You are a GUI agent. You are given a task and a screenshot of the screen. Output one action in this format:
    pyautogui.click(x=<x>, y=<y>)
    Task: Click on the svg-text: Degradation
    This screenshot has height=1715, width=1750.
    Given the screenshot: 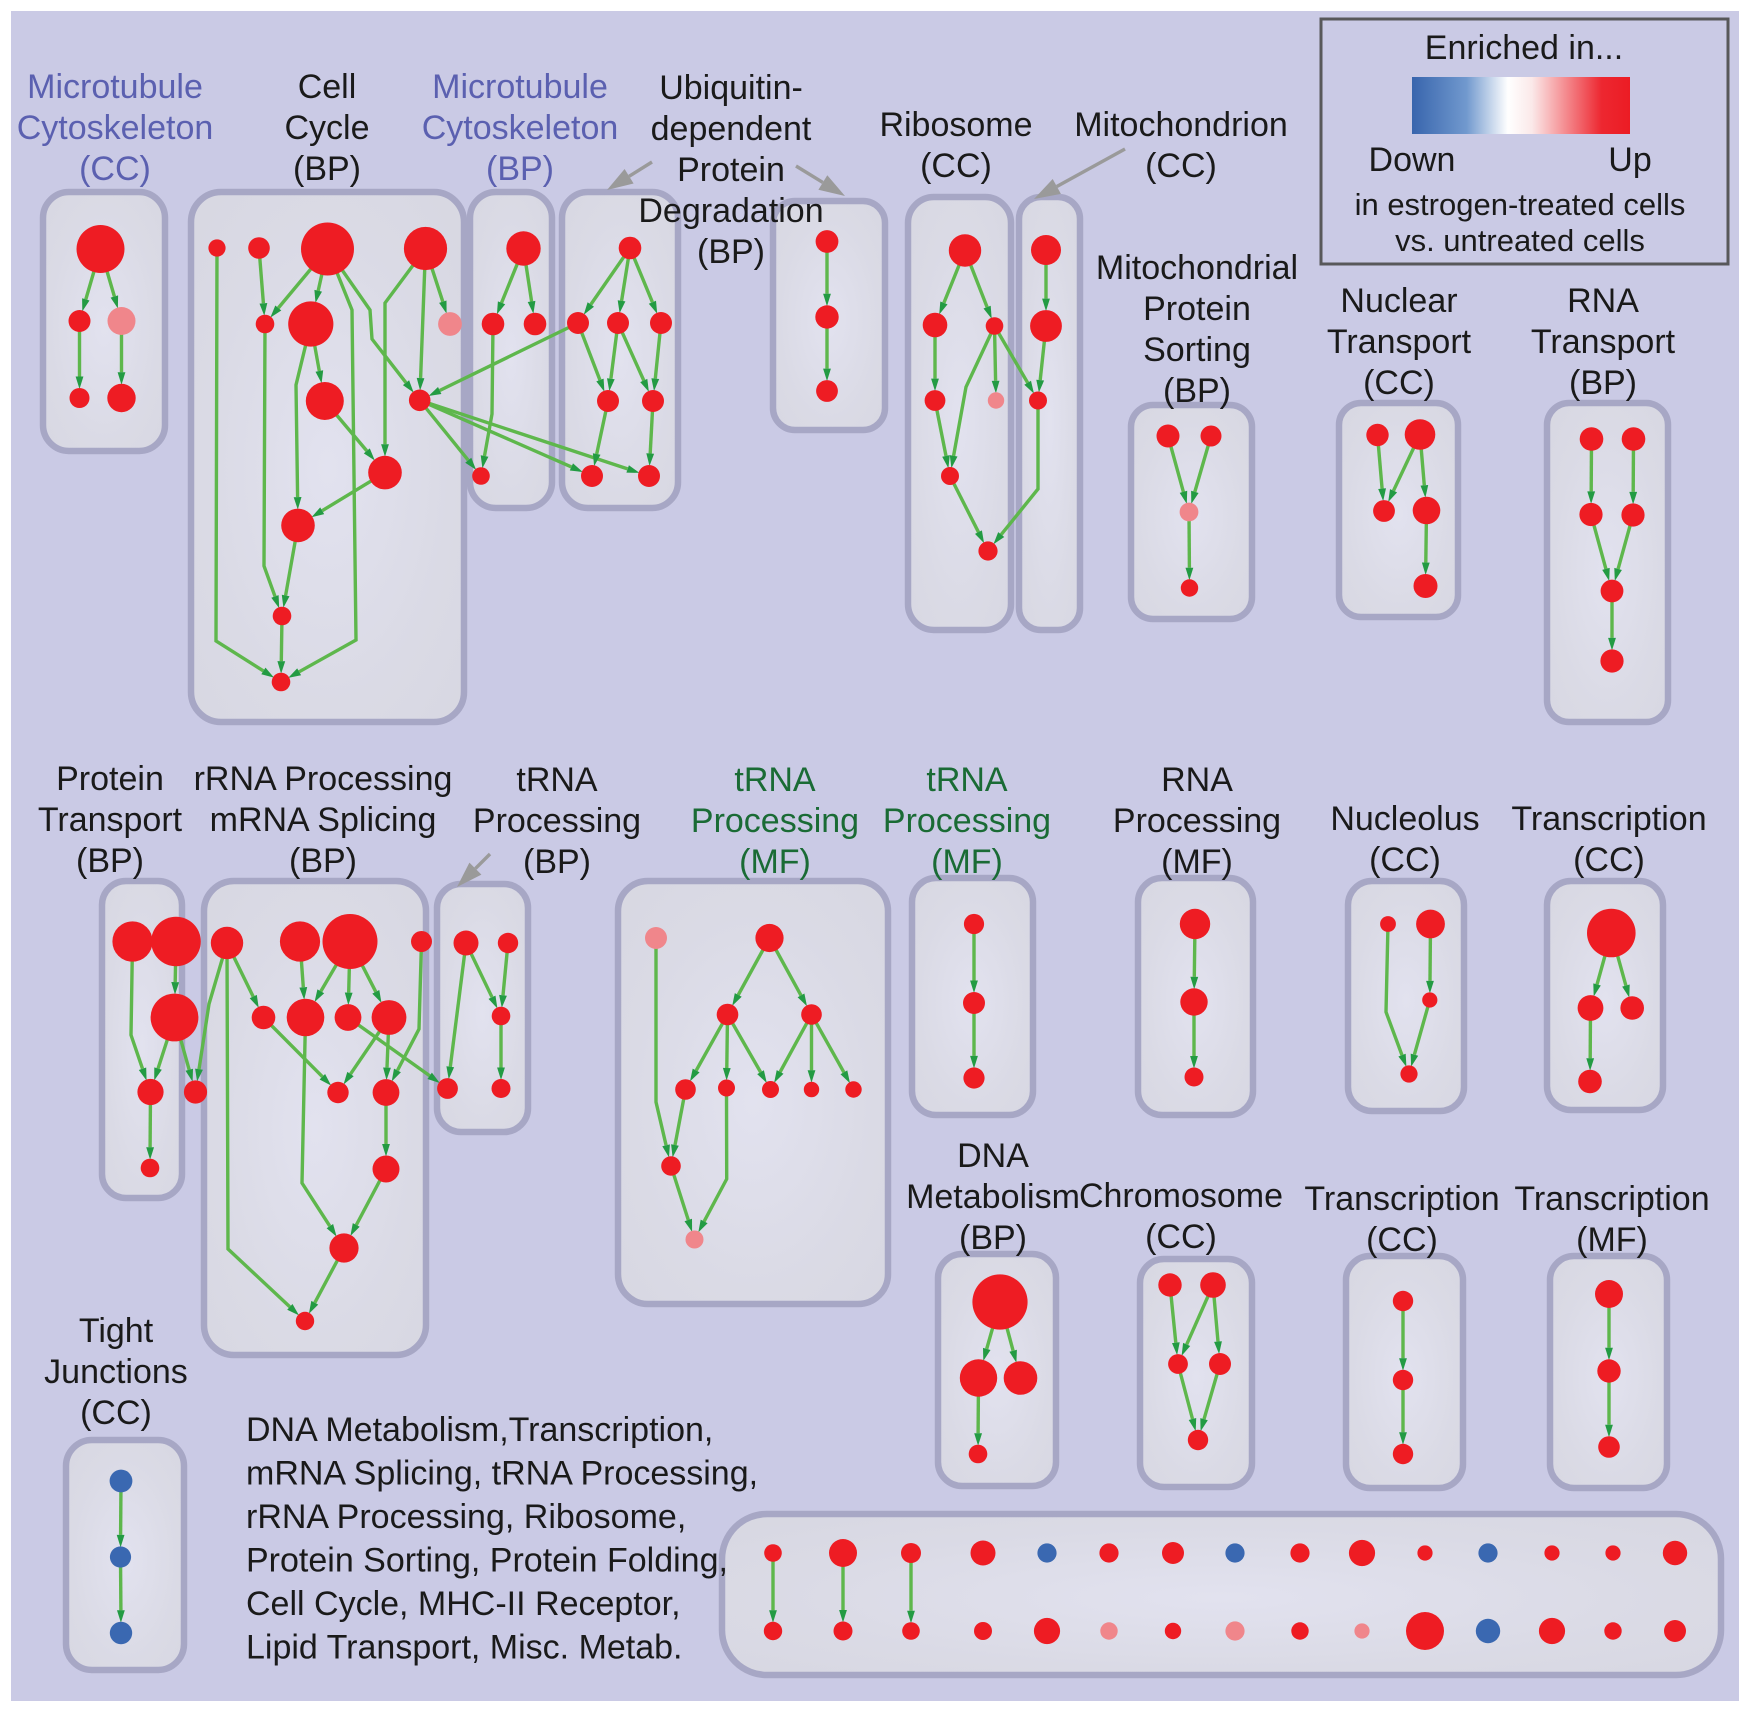 What is the action you would take?
    pyautogui.click(x=730, y=211)
    